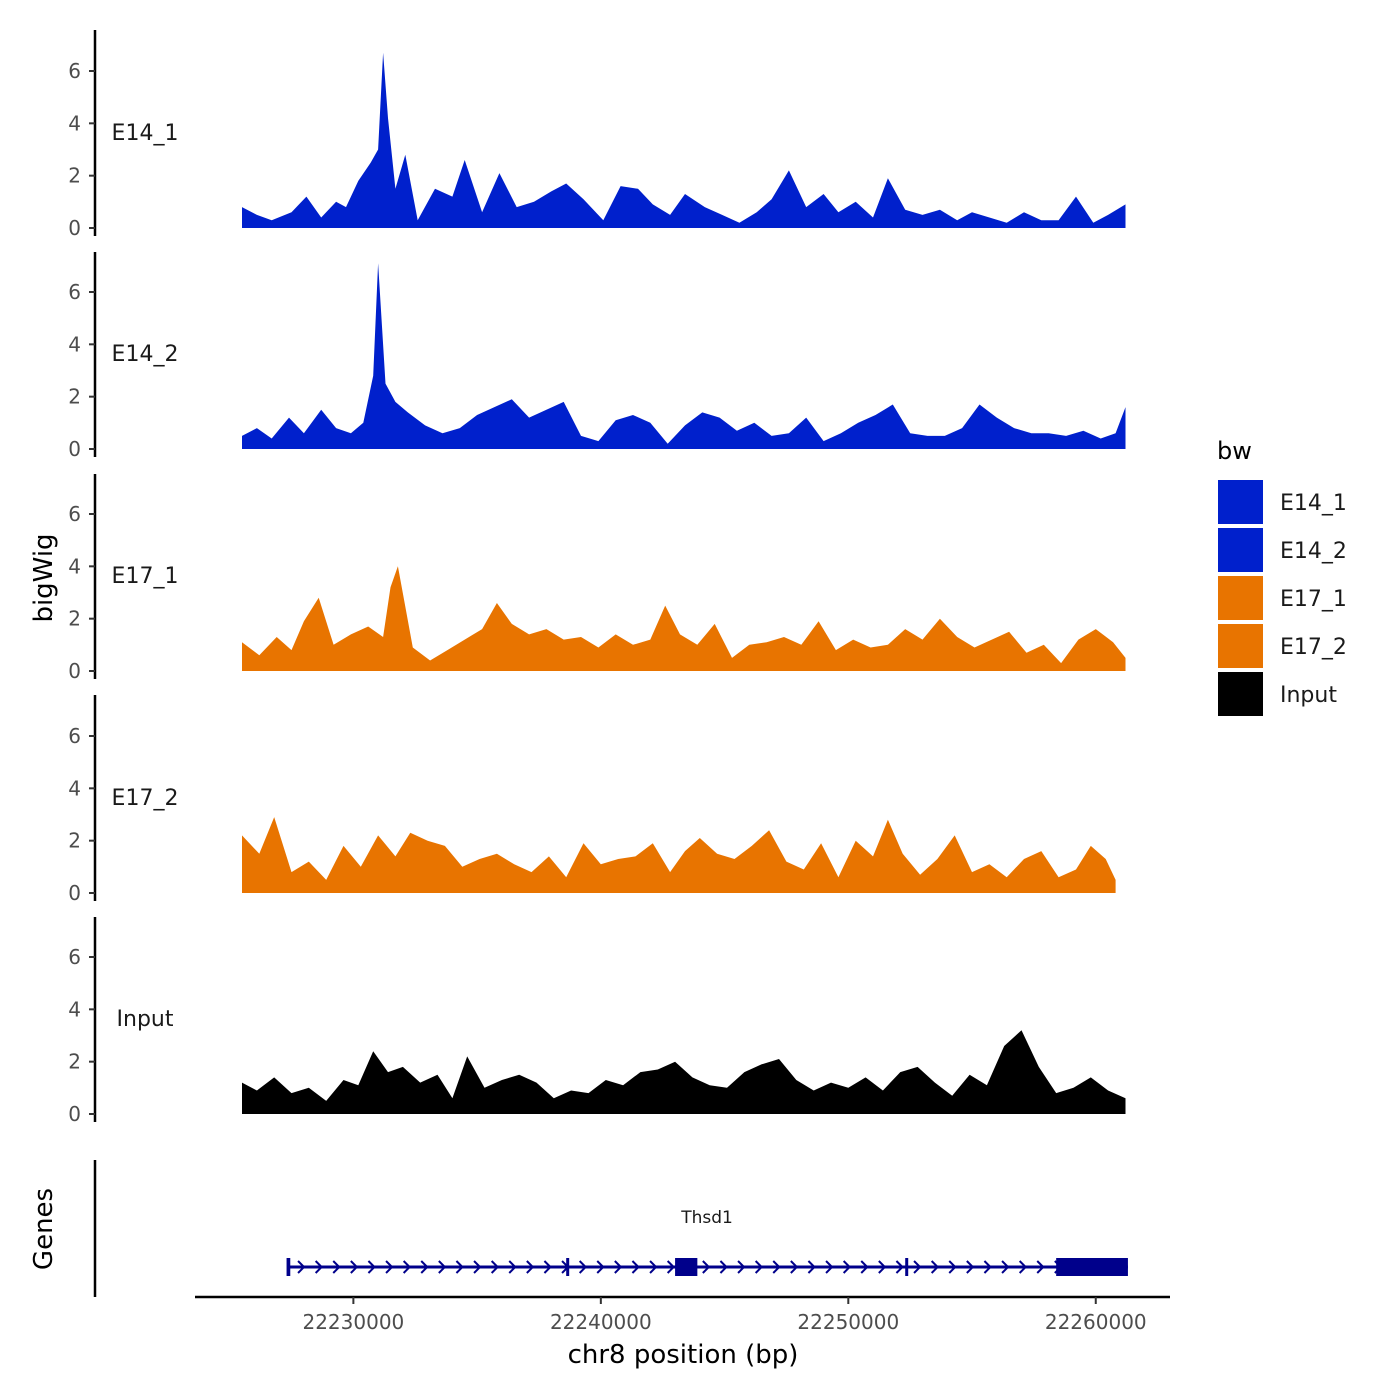  What do you see at coordinates (145, 133) in the screenshot?
I see `track-label: E14_1` at bounding box center [145, 133].